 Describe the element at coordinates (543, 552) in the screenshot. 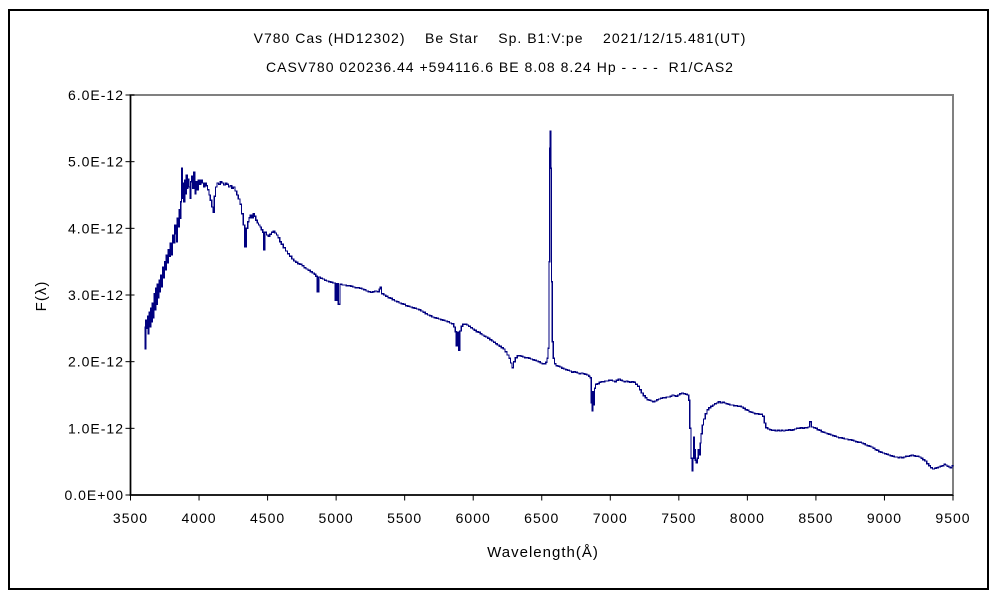

I see `x-axis-title: Wavelength(Å)` at that location.